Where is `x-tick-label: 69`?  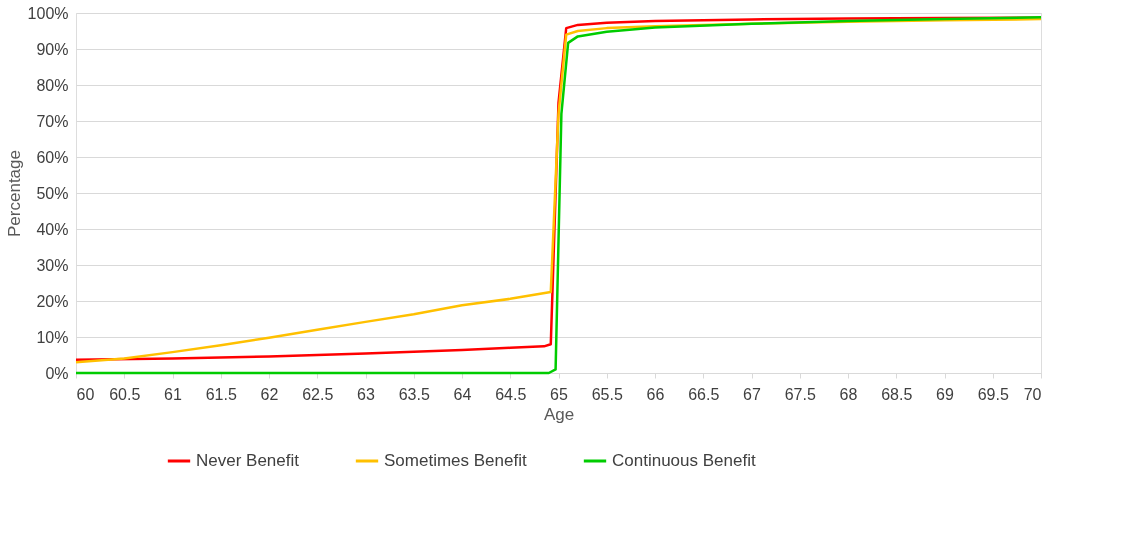
x-tick-label: 69 is located at coordinates (945, 394).